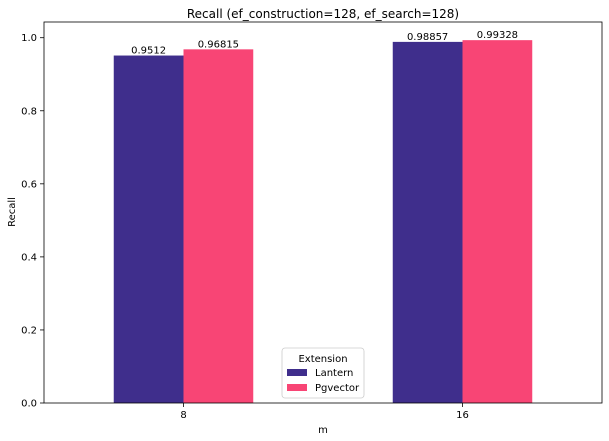 The image size is (609, 441). What do you see at coordinates (337, 388) in the screenshot?
I see `legend-label-pgvector: Pgvector` at bounding box center [337, 388].